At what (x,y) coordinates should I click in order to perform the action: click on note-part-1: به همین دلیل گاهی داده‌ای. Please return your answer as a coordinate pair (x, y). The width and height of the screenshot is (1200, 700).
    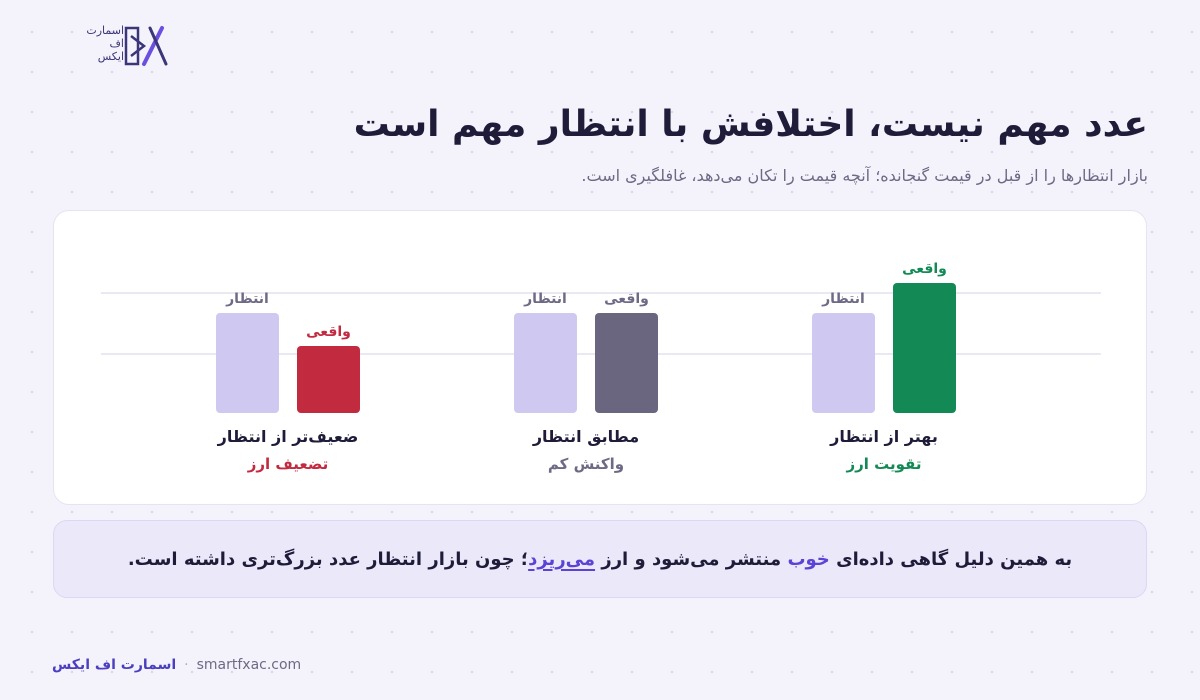
    Looking at the image, I should click on (954, 559).